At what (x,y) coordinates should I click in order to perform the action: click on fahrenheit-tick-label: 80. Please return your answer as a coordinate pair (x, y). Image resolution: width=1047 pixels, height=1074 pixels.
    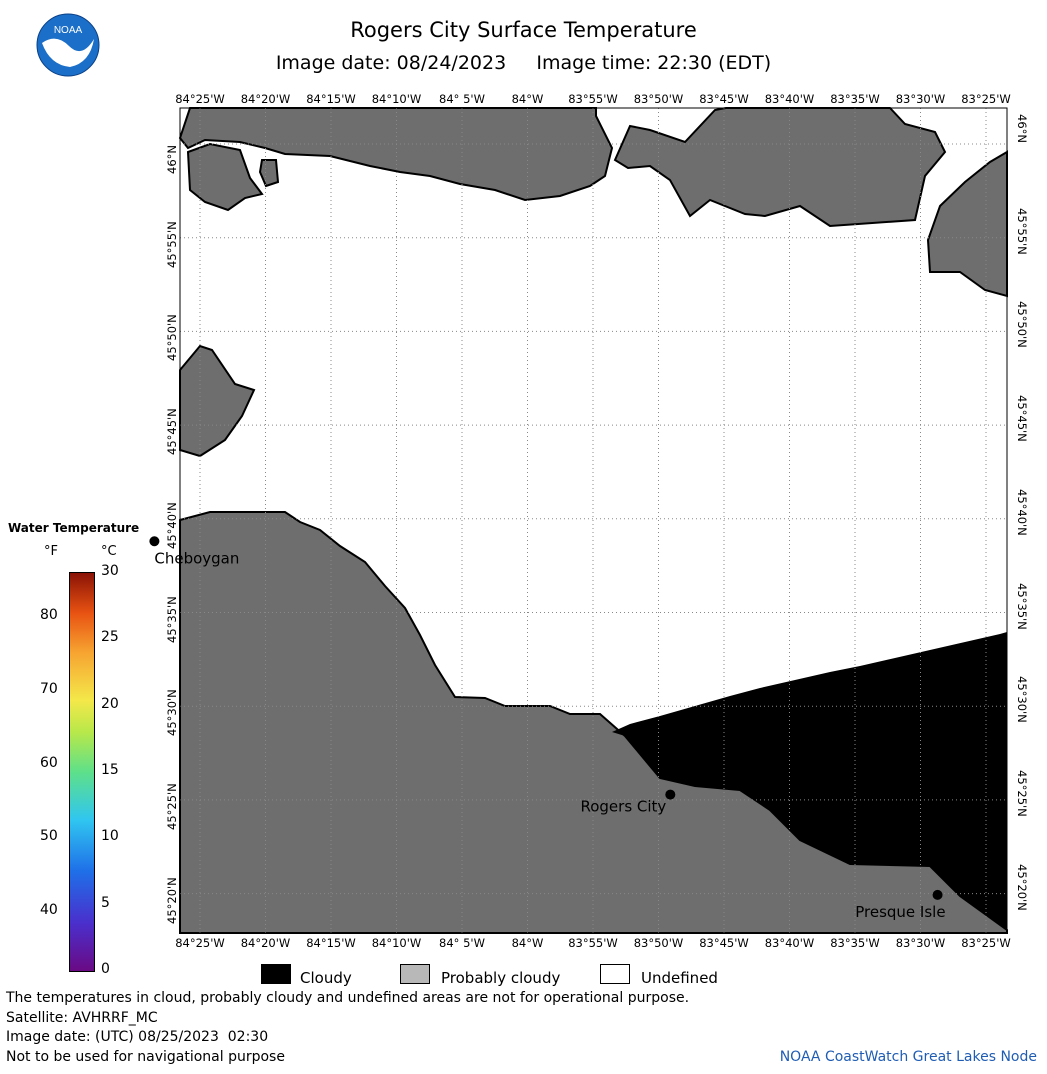
    Looking at the image, I should click on (49, 615).